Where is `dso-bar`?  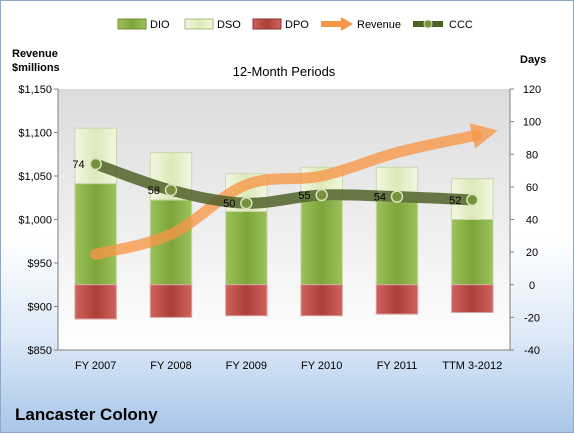 dso-bar is located at coordinates (95, 156).